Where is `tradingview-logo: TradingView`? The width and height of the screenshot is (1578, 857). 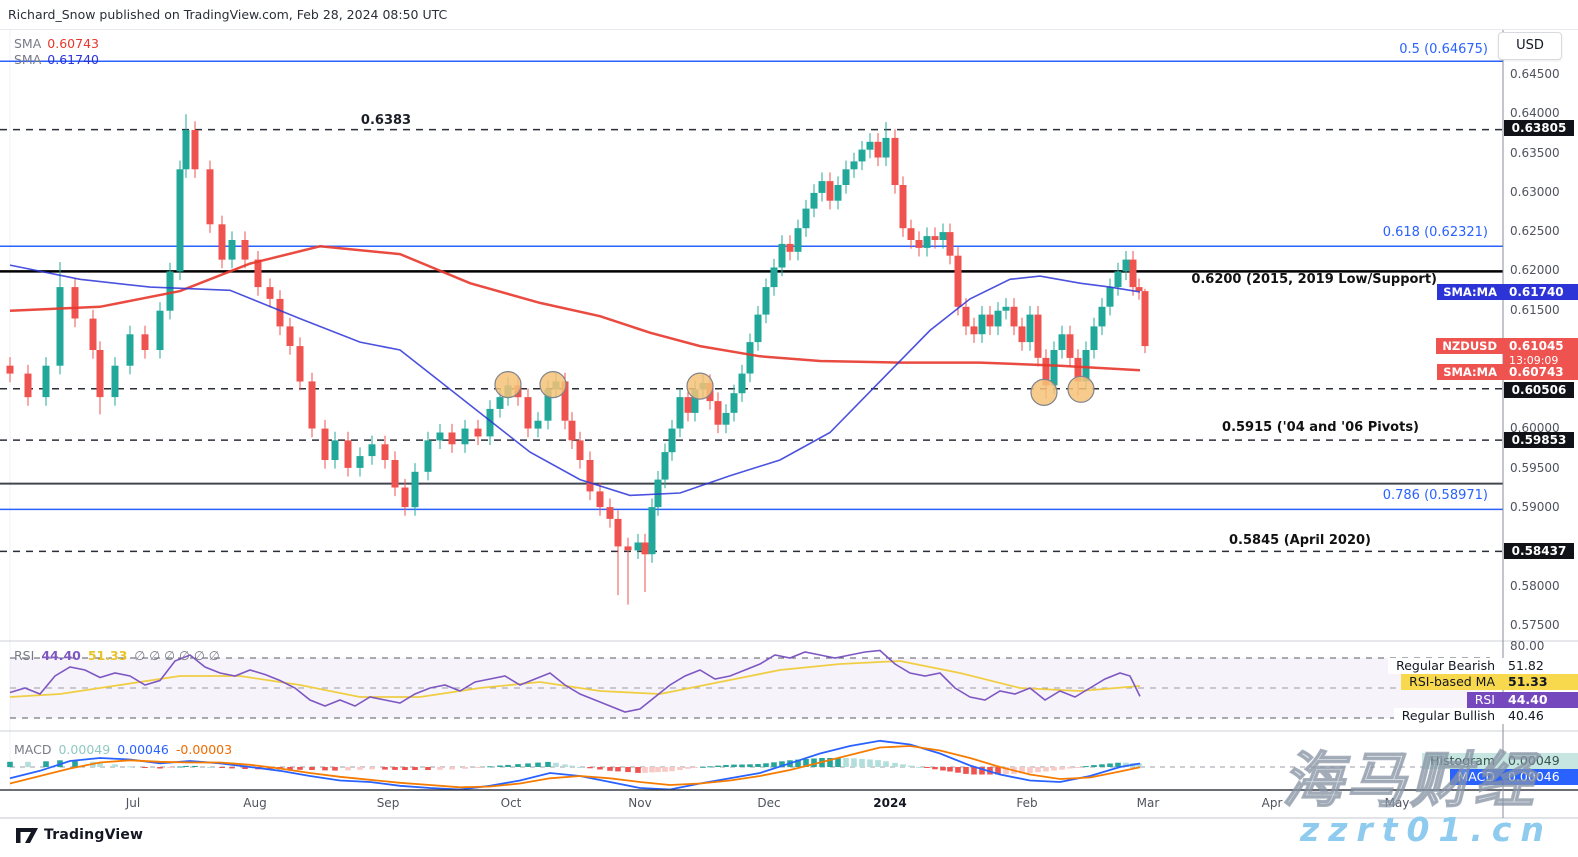
tradingview-logo: TradingView is located at coordinates (79, 835).